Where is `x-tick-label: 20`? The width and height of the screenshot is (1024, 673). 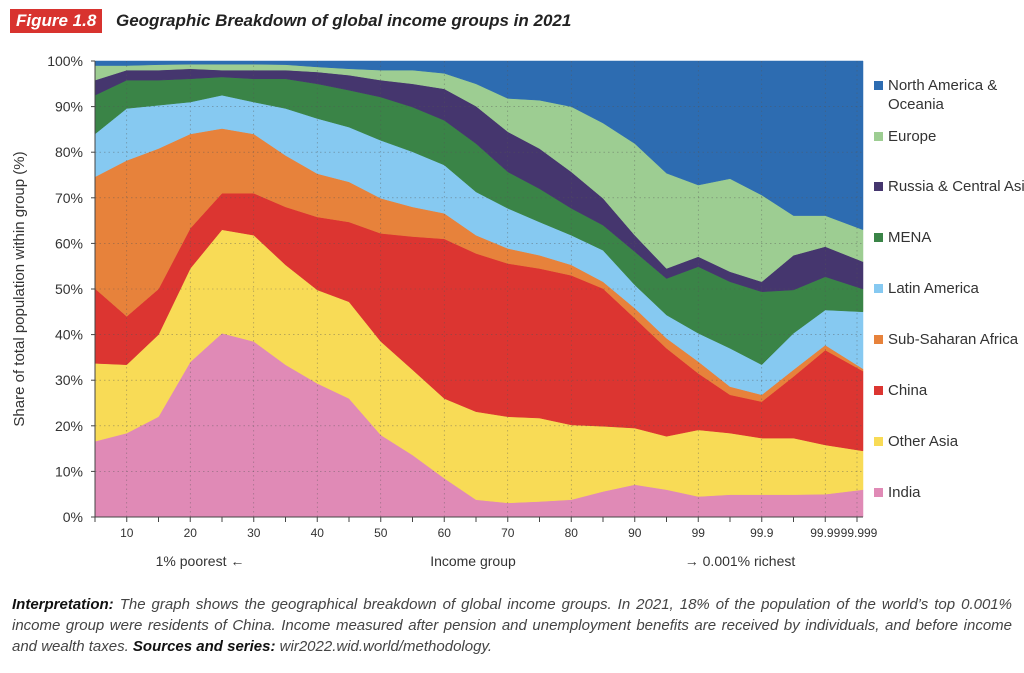 x-tick-label: 20 is located at coordinates (191, 533).